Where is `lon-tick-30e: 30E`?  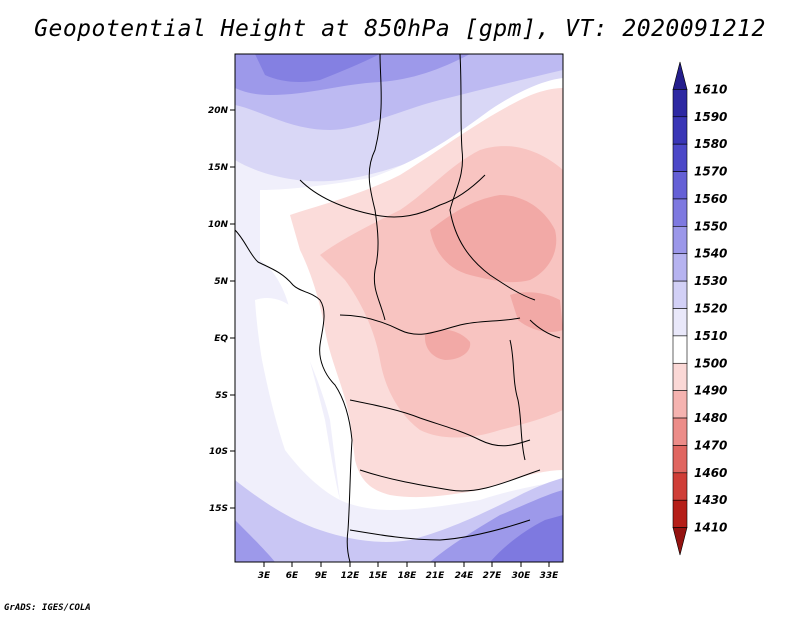 lon-tick-30e: 30E is located at coordinates (522, 571).